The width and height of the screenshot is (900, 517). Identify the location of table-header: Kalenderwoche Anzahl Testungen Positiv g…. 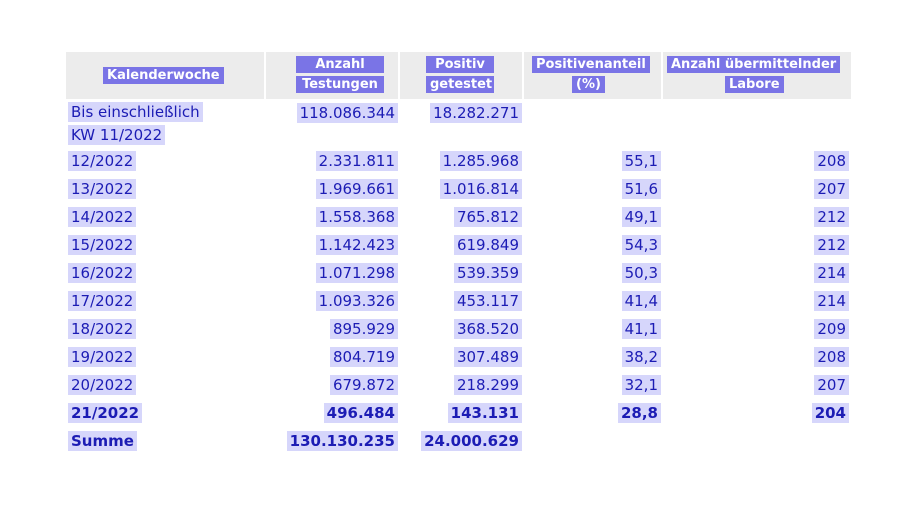
(458, 75).